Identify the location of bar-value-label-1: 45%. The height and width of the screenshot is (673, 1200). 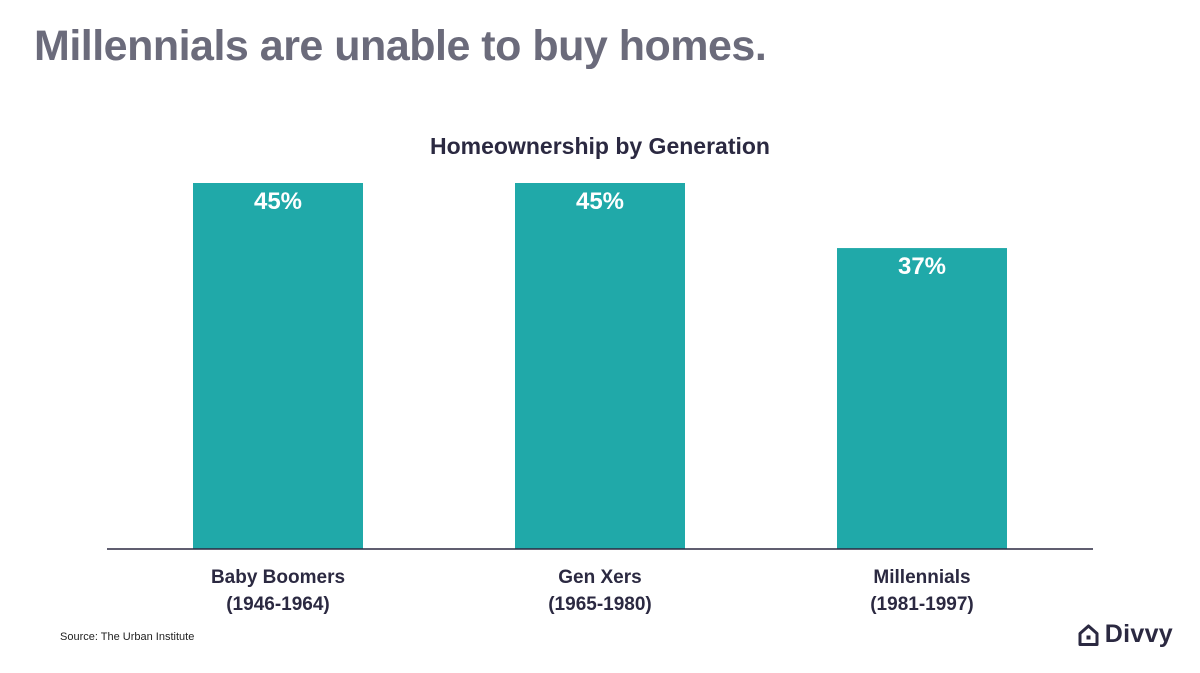
(278, 201).